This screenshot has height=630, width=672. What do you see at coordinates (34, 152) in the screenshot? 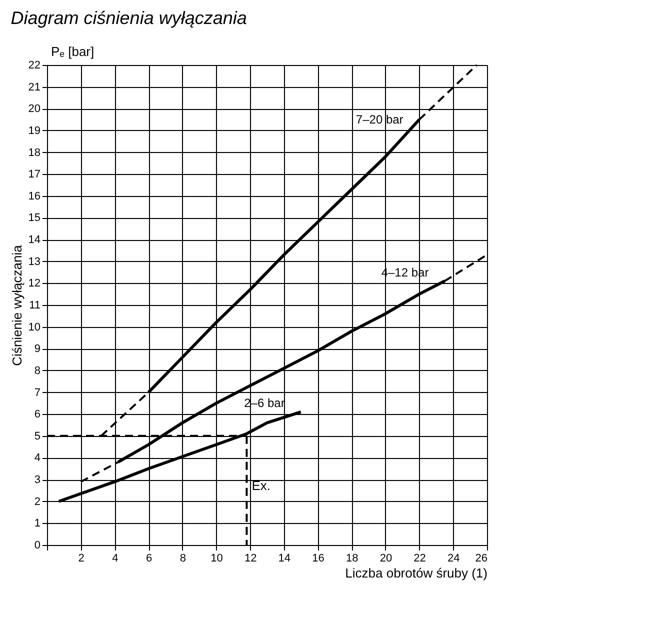
I see `y-tick-label: 18` at bounding box center [34, 152].